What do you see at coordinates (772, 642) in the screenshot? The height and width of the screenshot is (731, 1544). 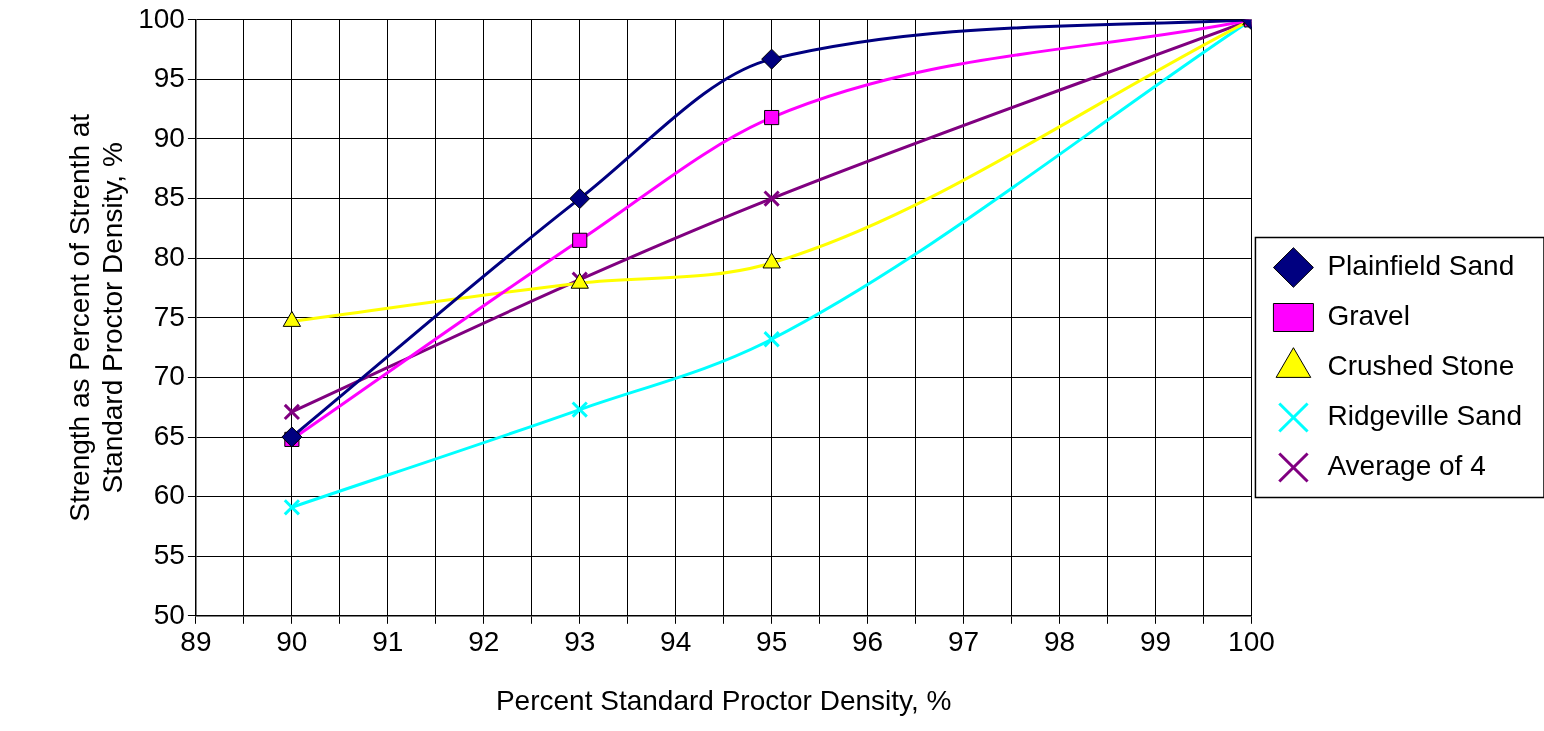 I see `x-tick-label: 95` at bounding box center [772, 642].